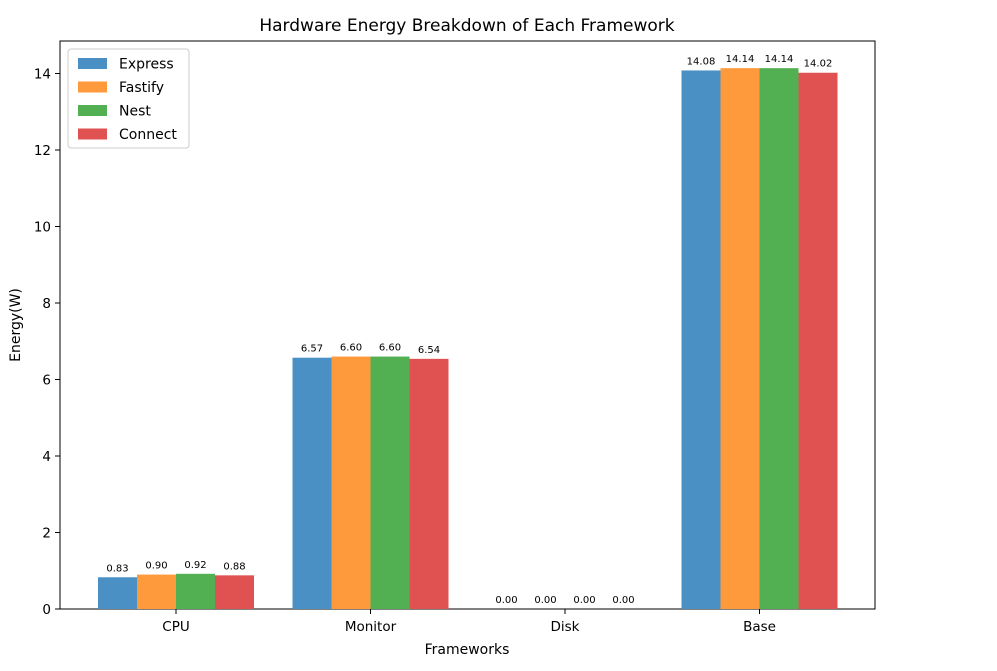  I want to click on x-tick-label: Disk, so click(565, 627).